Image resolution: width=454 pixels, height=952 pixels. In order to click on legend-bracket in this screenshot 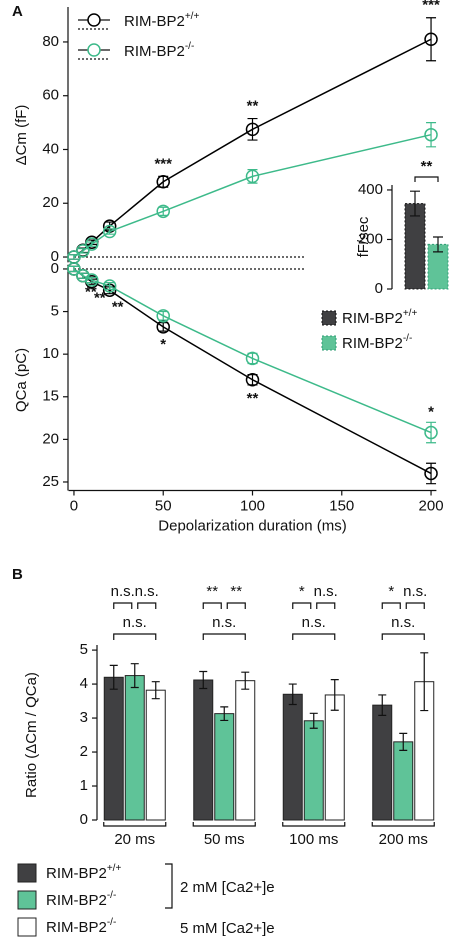, I will do `click(169, 886)`.